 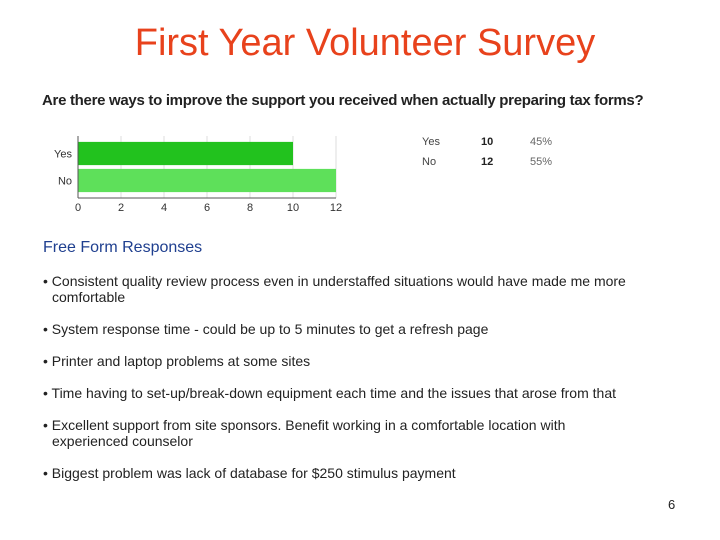 What do you see at coordinates (672, 504) in the screenshot?
I see `page-number: 6` at bounding box center [672, 504].